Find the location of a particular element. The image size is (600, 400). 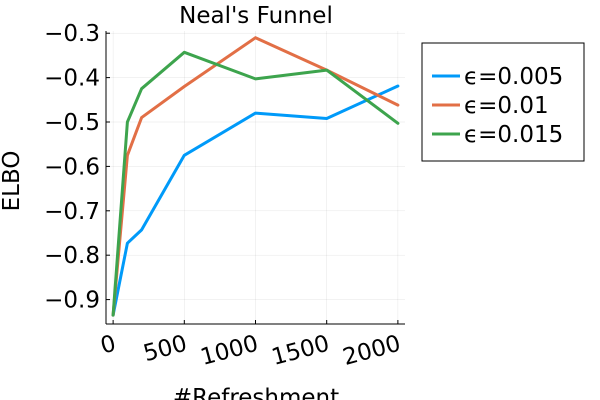

x-tick-label: 1500 is located at coordinates (300, 351).